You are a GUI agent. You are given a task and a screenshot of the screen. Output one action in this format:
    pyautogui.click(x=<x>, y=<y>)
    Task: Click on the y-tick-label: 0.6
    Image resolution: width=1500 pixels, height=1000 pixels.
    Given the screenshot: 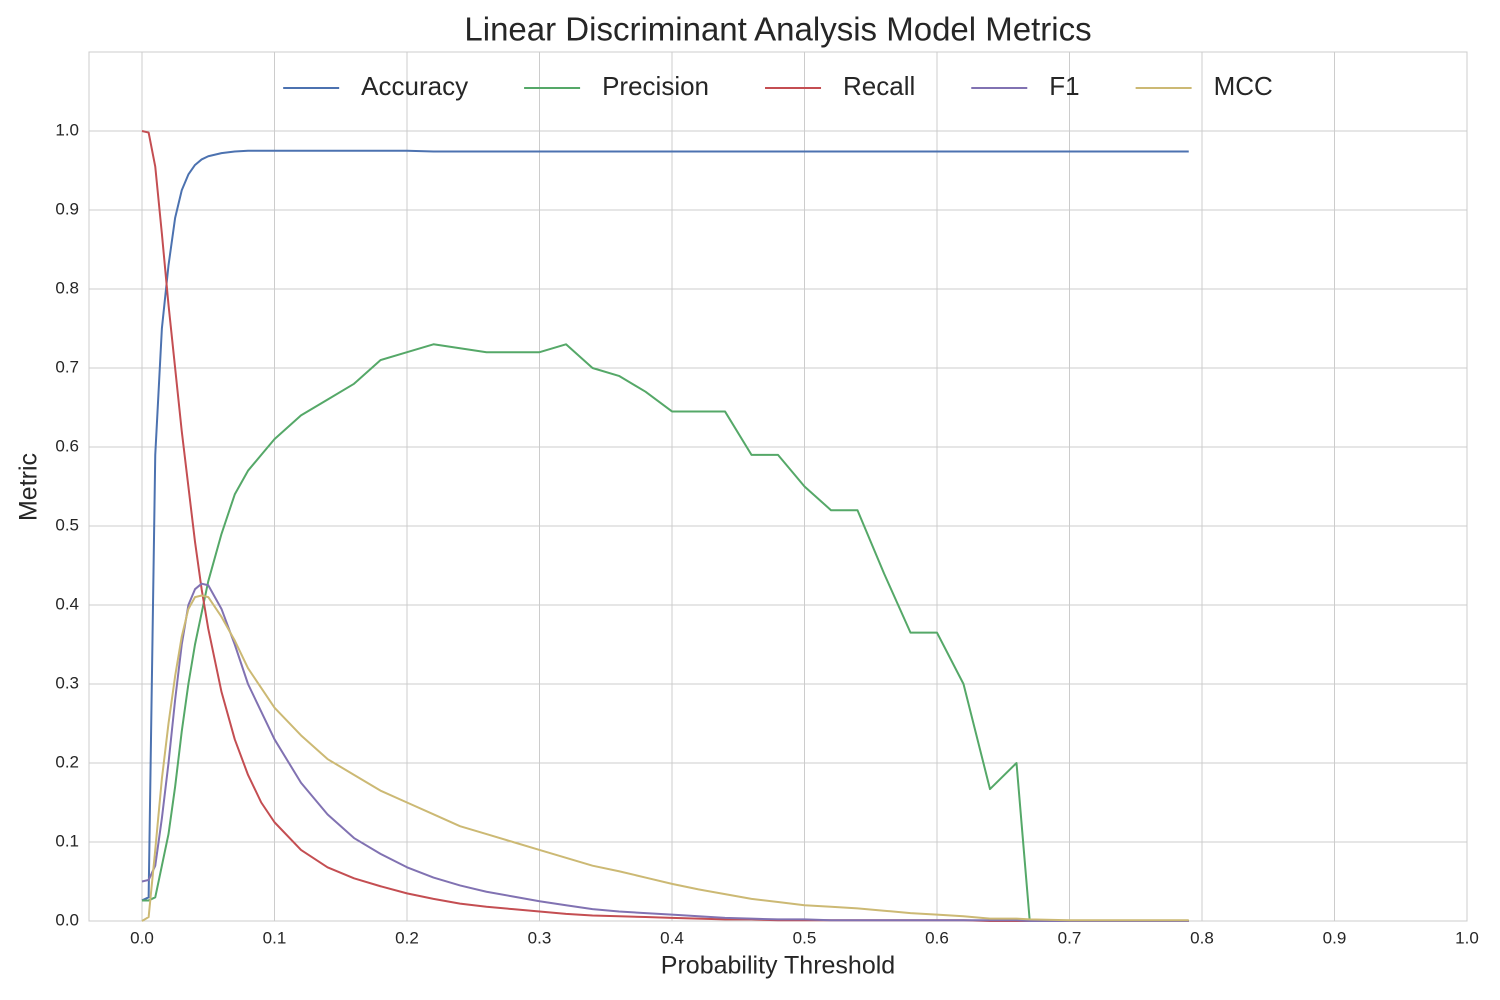 What is the action you would take?
    pyautogui.click(x=67, y=445)
    